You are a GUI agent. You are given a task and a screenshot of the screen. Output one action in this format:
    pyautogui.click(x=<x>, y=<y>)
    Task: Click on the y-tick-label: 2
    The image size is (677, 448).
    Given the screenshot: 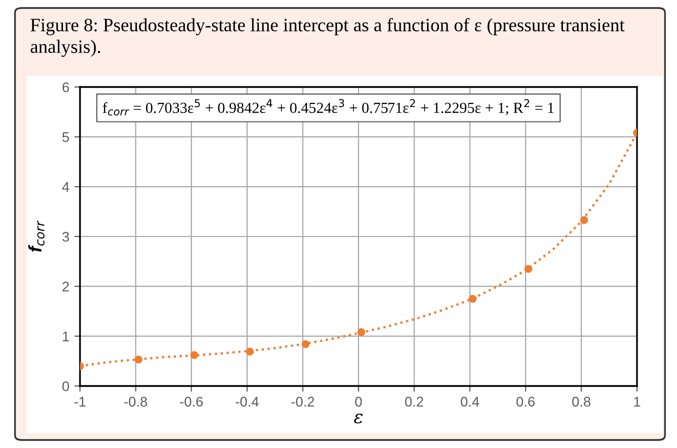 What is the action you would take?
    pyautogui.click(x=65, y=287)
    